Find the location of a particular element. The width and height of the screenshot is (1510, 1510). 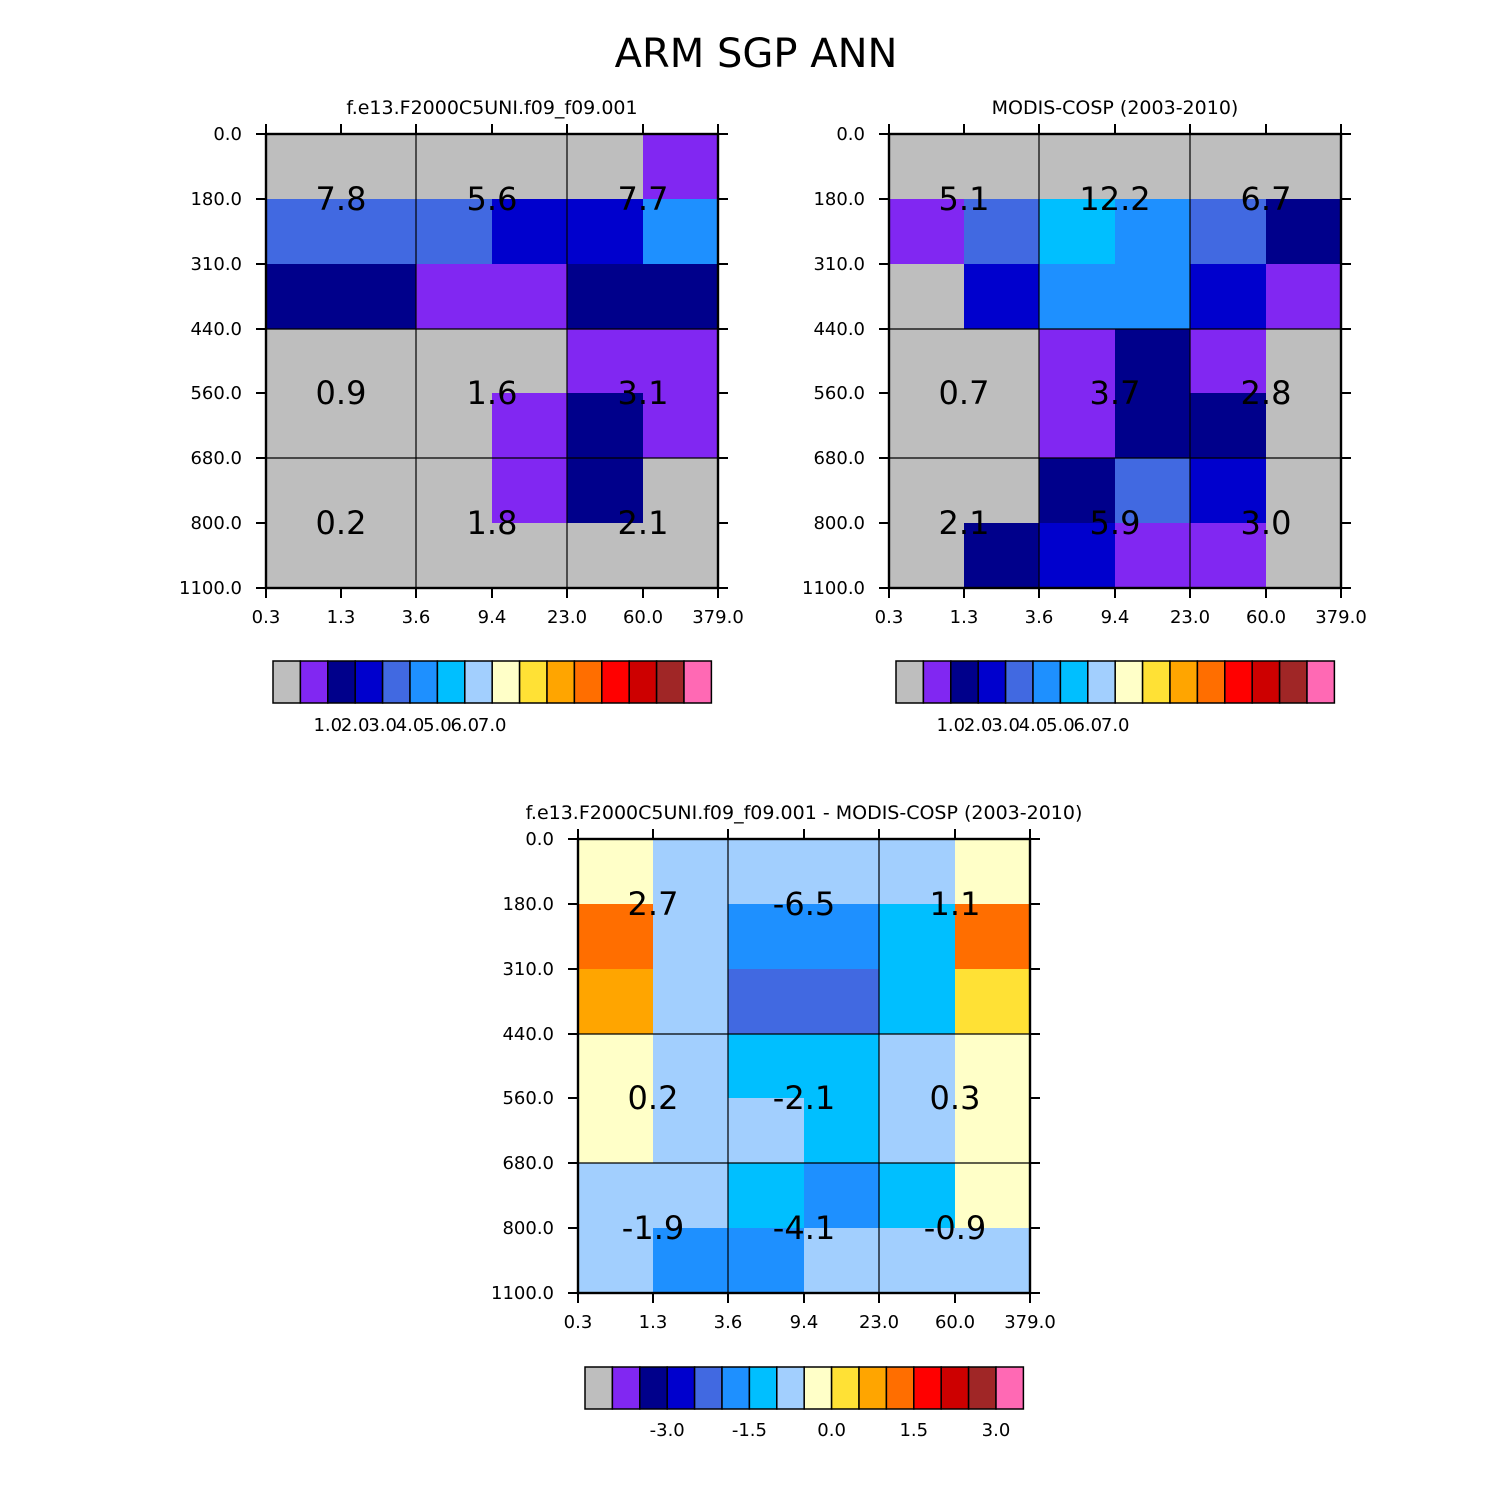

group-value-label: 1.6 is located at coordinates (492, 393).